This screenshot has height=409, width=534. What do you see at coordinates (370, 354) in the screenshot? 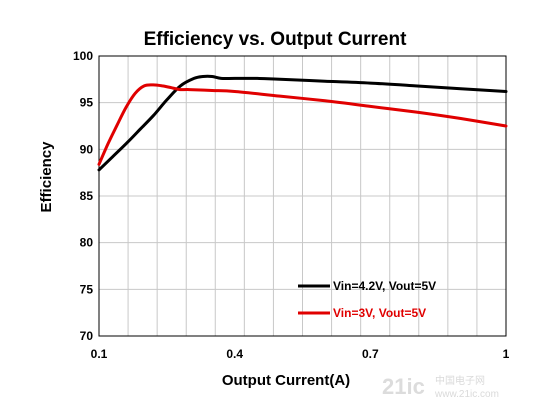
I see `x-tick-label: 0.7` at bounding box center [370, 354].